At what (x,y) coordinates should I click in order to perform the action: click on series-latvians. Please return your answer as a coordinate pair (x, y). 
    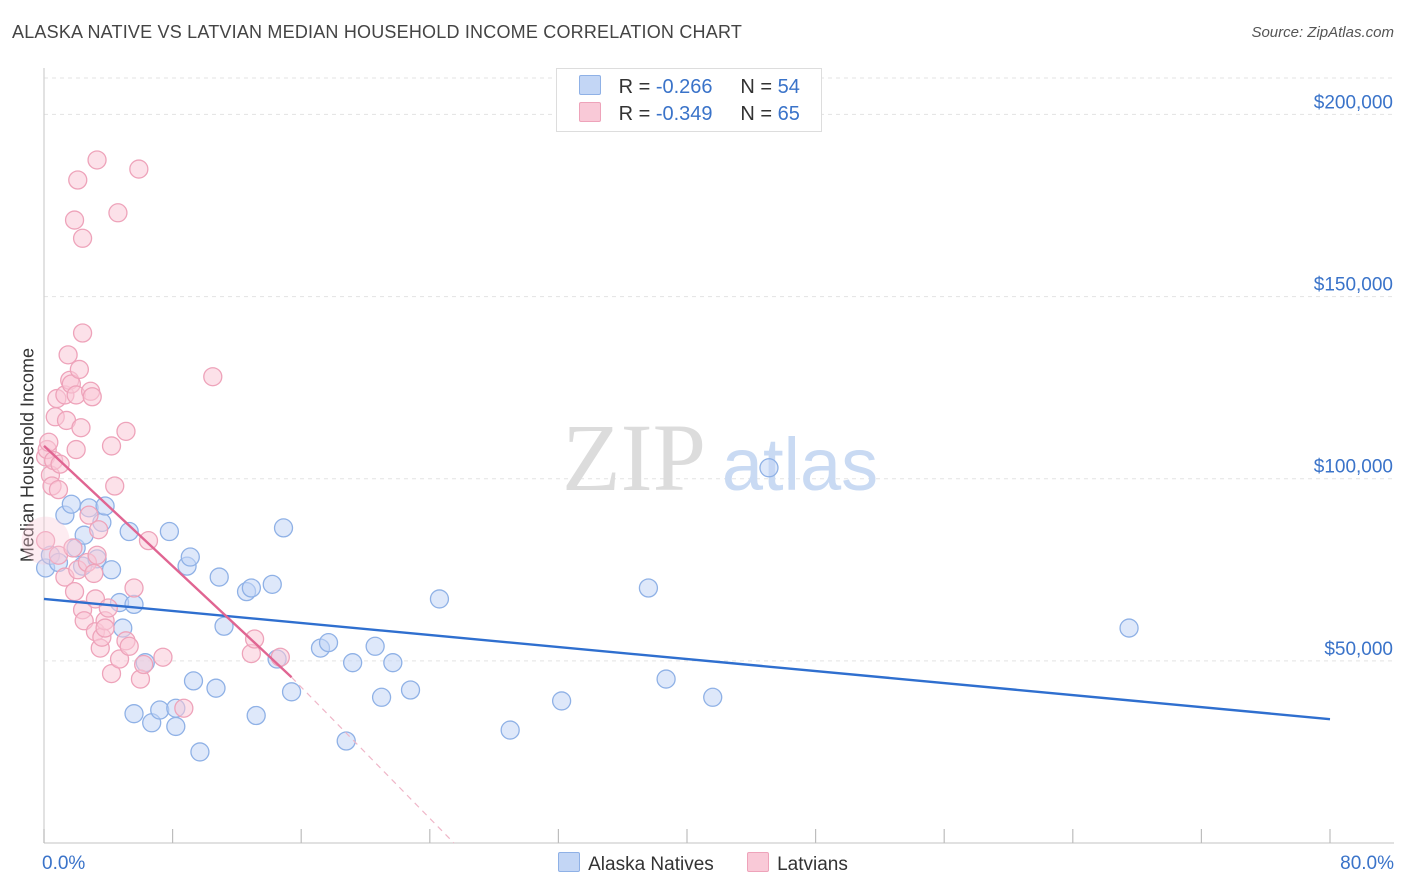
    Looking at the image, I should click on (155, 434).